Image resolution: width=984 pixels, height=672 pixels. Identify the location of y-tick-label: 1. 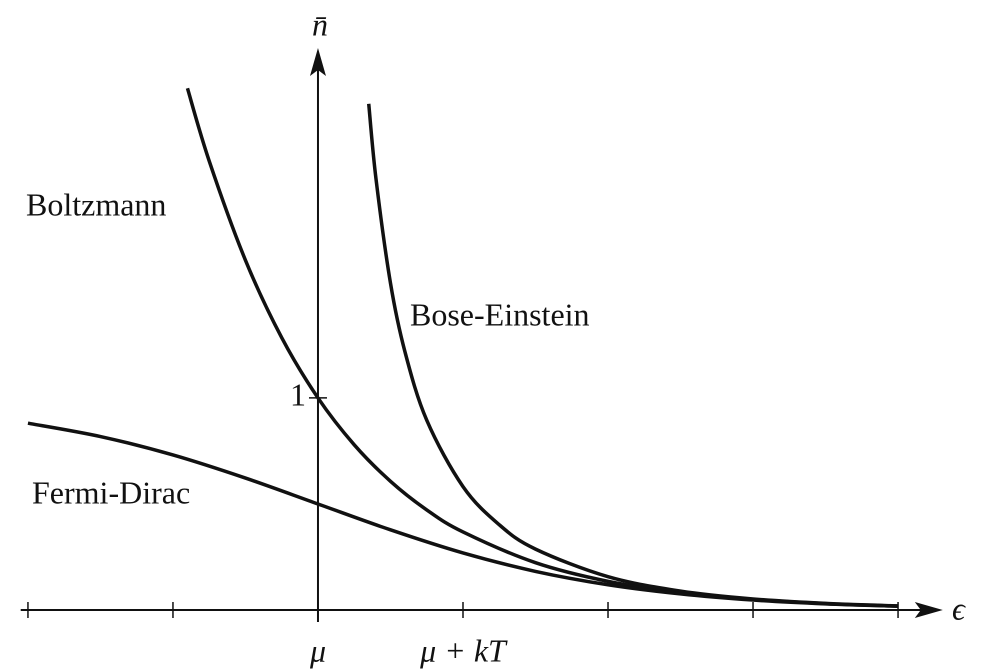
(298, 394).